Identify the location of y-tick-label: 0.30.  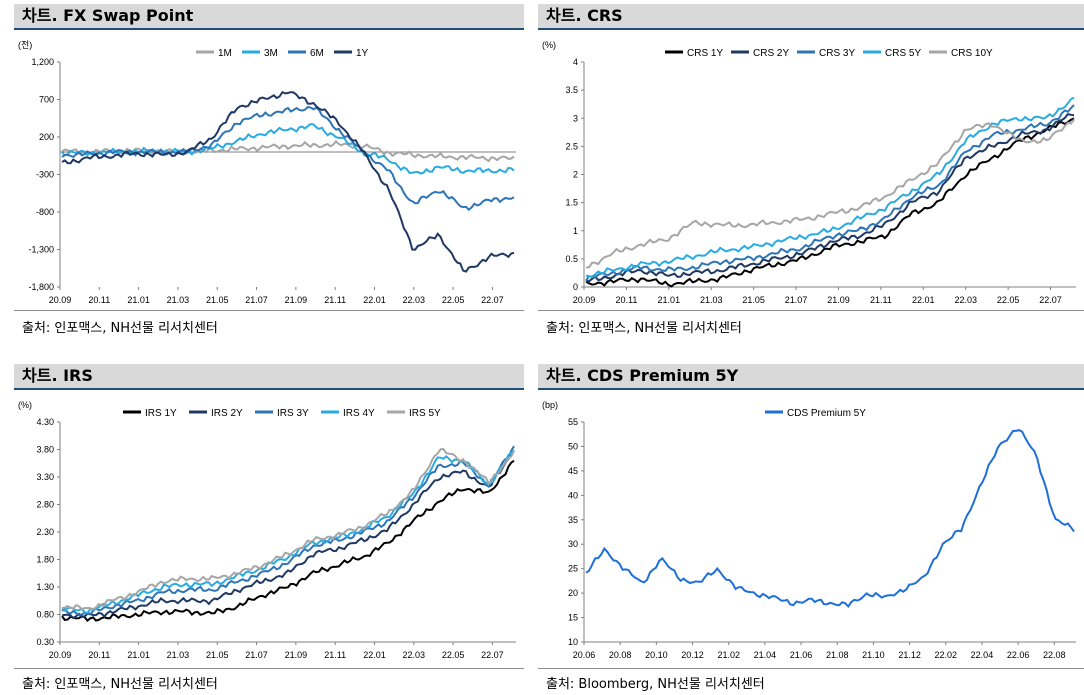
(45, 642).